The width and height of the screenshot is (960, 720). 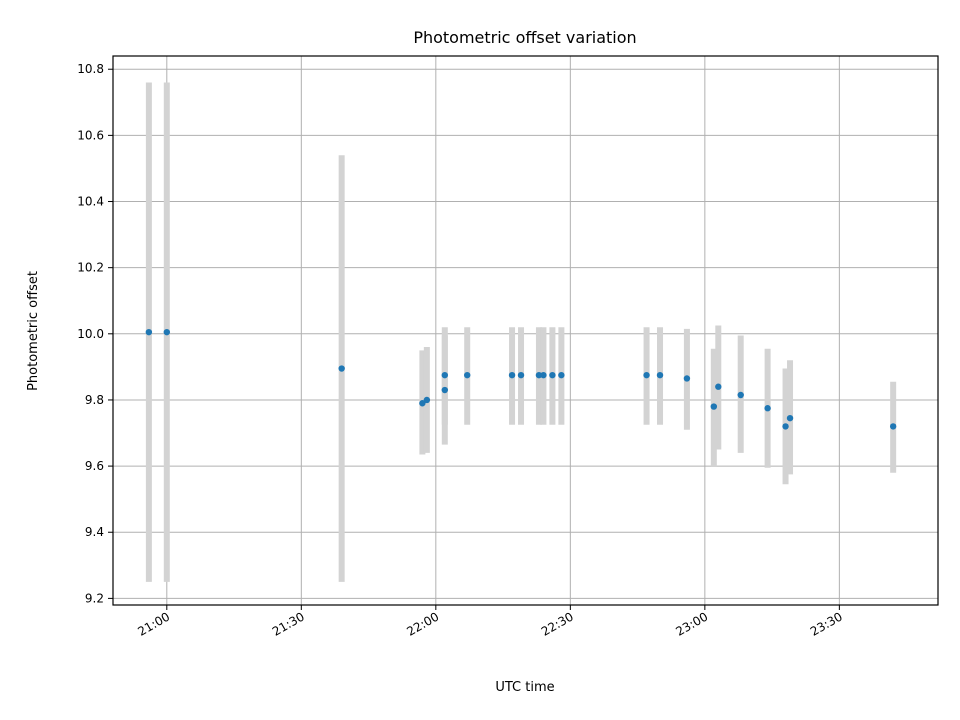 I want to click on x-tick-label: 21:00, so click(x=153, y=623).